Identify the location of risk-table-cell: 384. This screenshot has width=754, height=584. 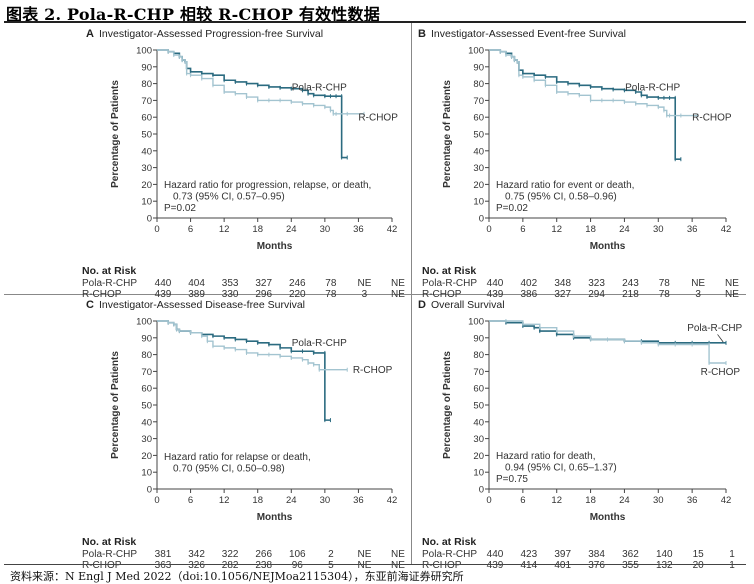
(596, 554).